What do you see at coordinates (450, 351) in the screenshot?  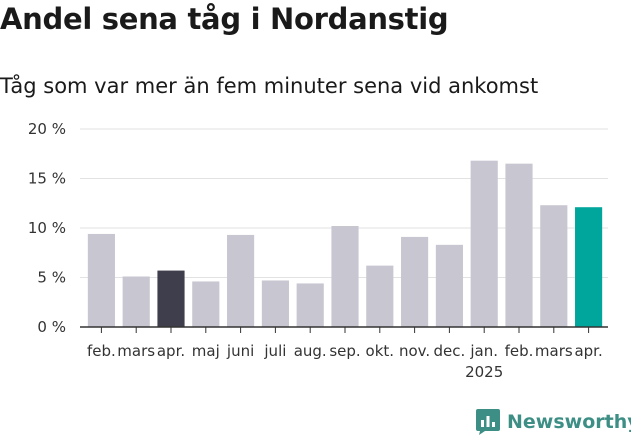 I see `x-tick-label: dec.` at bounding box center [450, 351].